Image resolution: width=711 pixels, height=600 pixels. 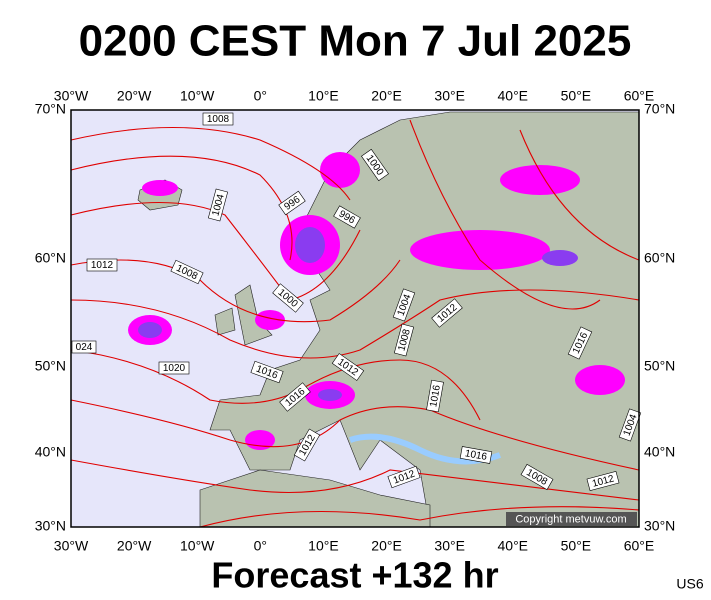 What do you see at coordinates (225, 321) in the screenshot?
I see `ireland` at bounding box center [225, 321].